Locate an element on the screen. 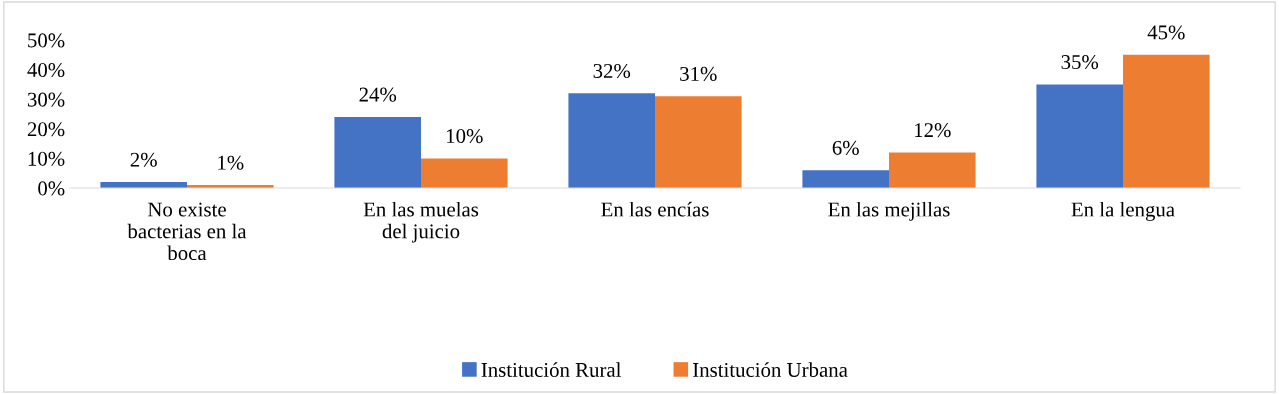  x-tick-label: No existe bacterias en la boca is located at coordinates (187, 231).